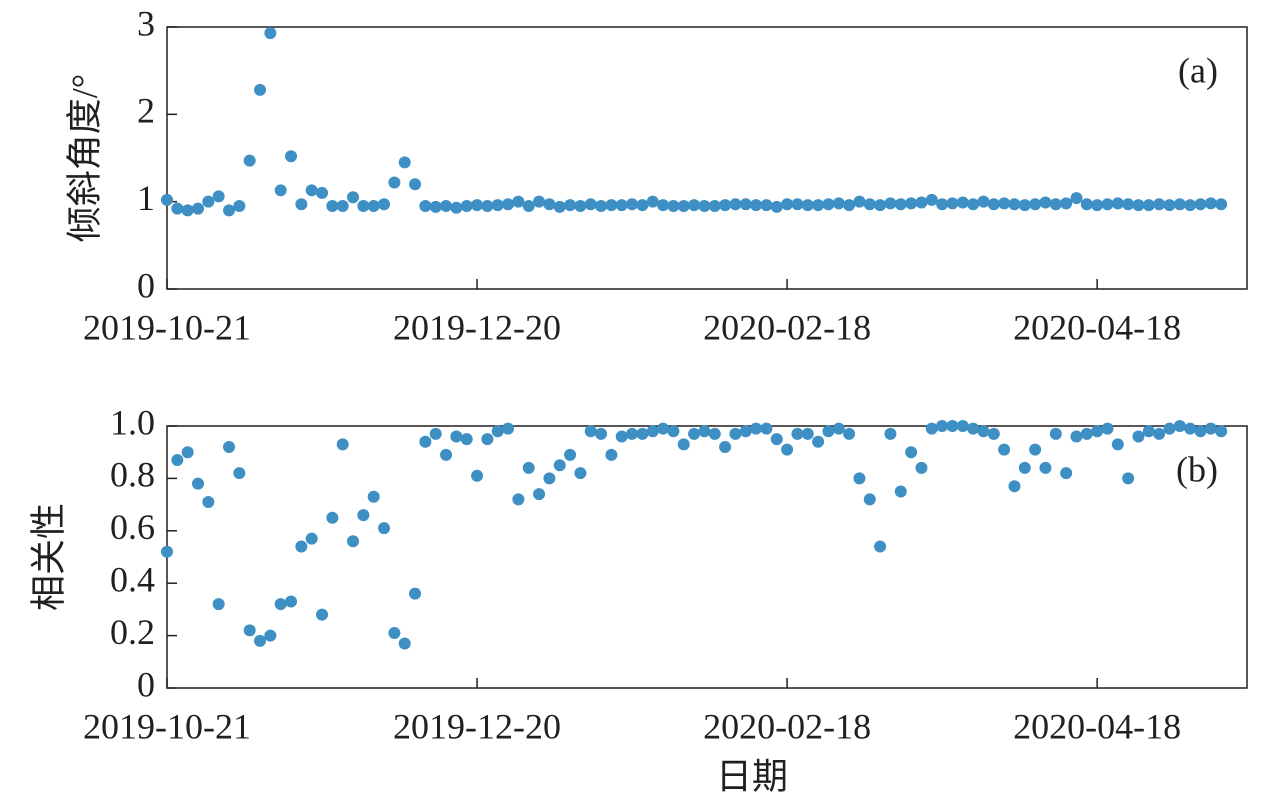  I want to click on y-tick-label: 0.8, so click(132, 475).